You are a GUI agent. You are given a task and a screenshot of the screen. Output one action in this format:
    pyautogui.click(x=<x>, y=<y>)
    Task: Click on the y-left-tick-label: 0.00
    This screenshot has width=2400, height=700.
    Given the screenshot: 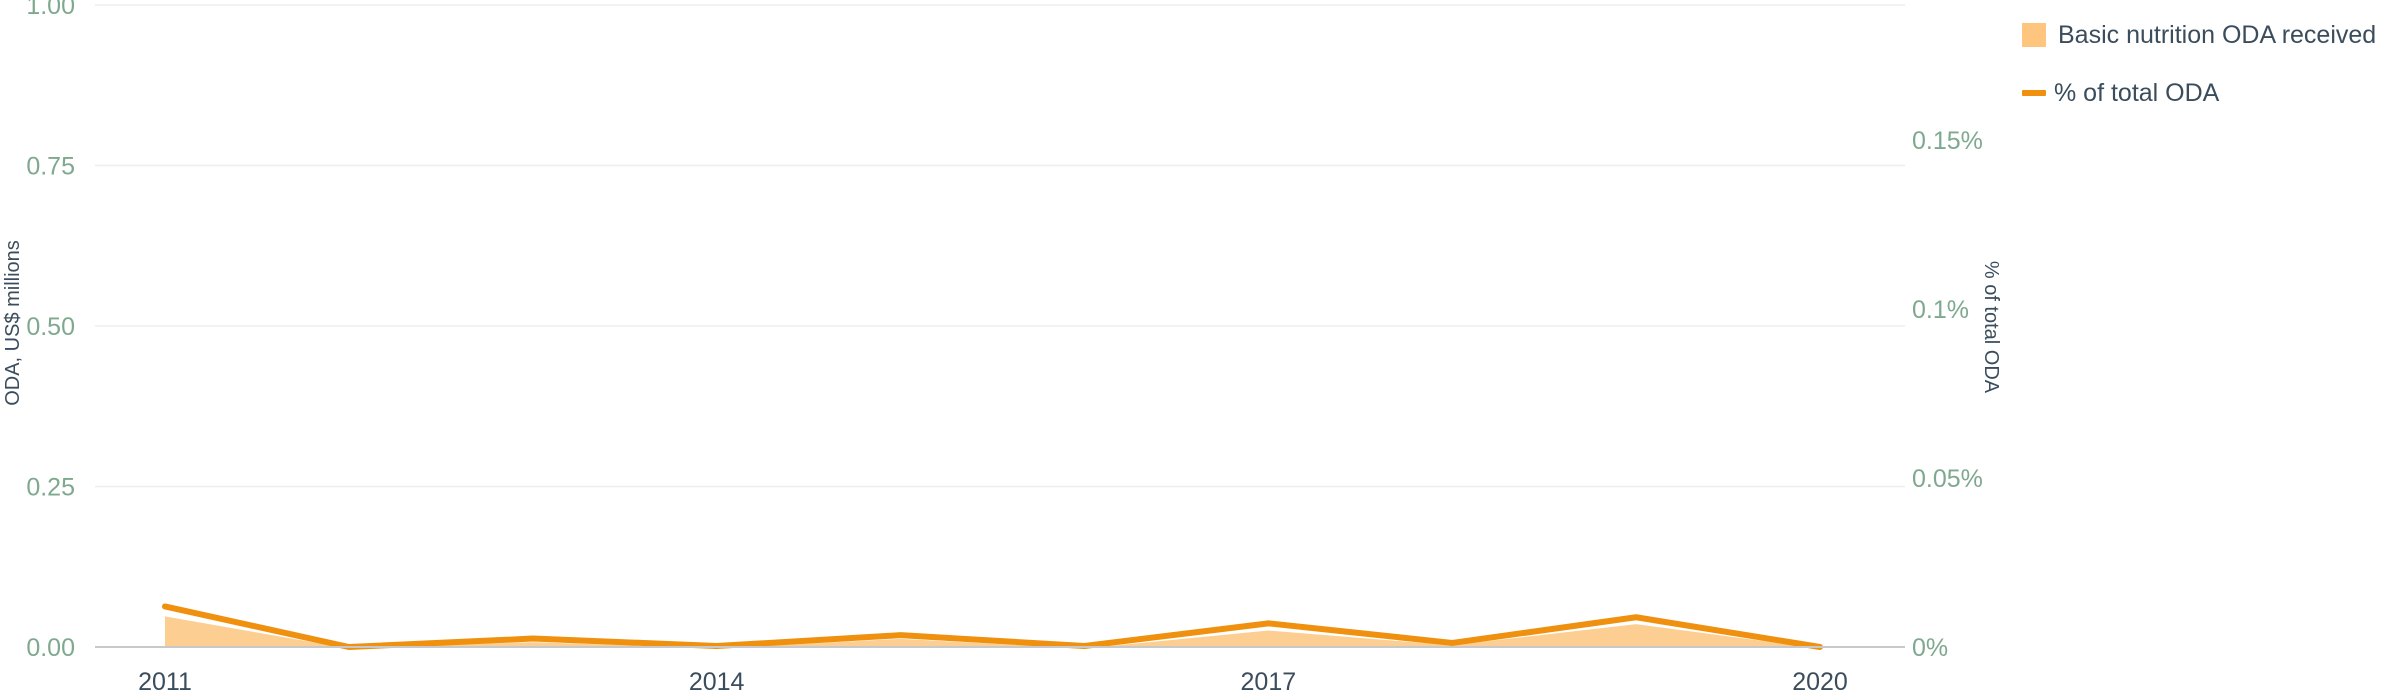 What is the action you would take?
    pyautogui.click(x=50, y=648)
    